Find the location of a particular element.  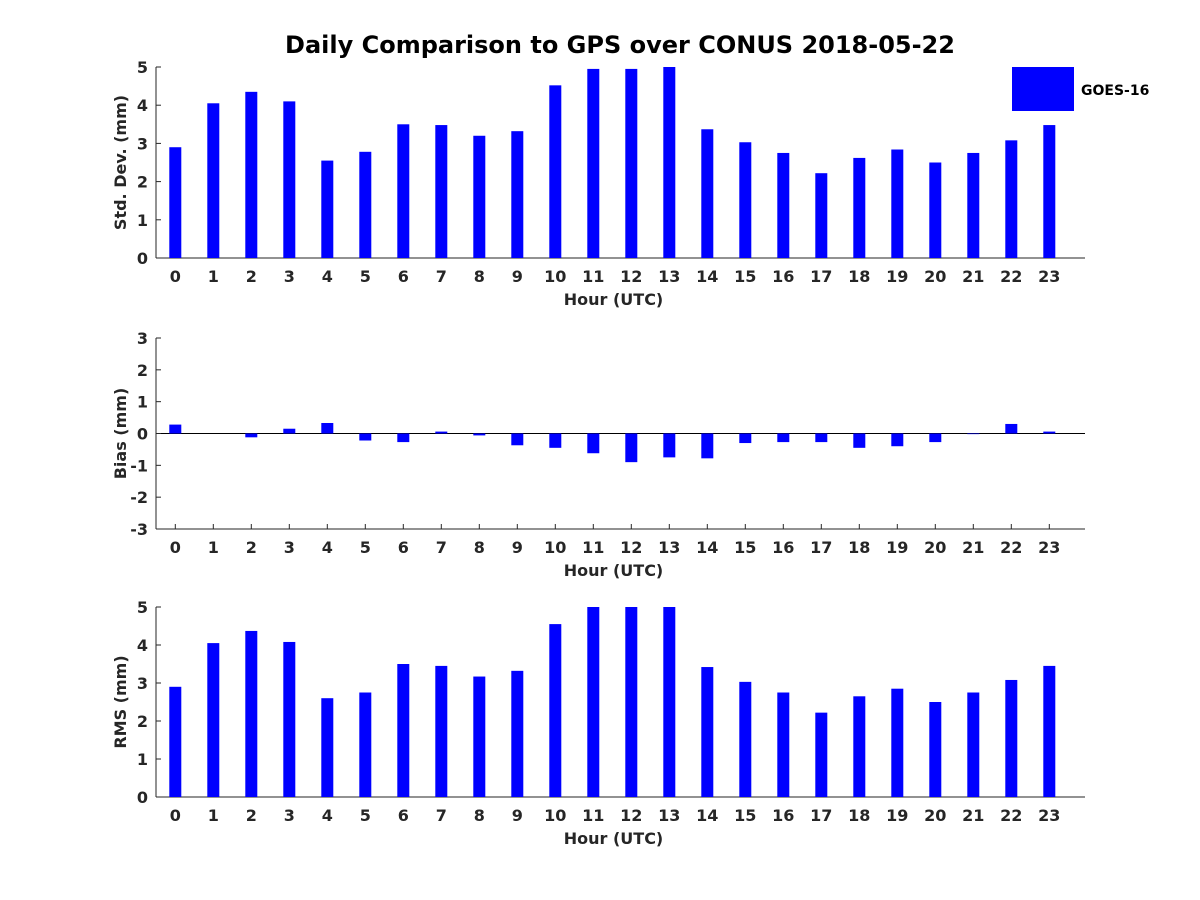

legend-label: GOES-16 is located at coordinates (1115, 91).